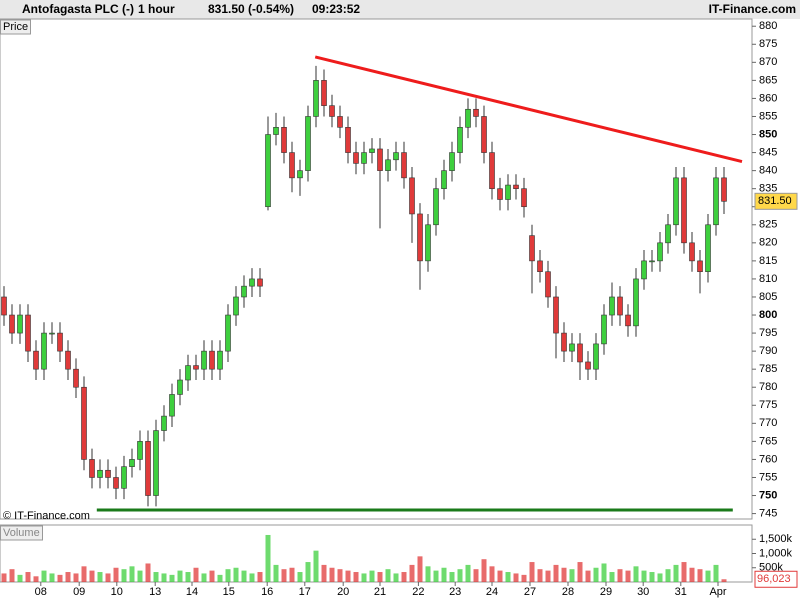 The height and width of the screenshot is (600, 800). I want to click on x-tick-label: 17, so click(305, 592).